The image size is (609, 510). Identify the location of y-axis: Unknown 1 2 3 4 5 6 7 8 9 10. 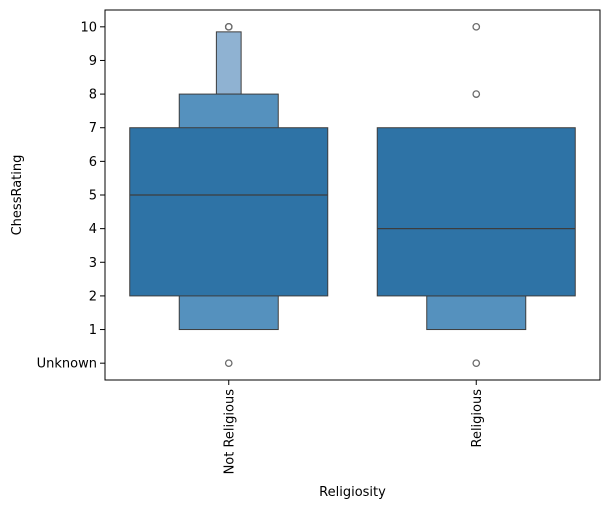
(71, 196).